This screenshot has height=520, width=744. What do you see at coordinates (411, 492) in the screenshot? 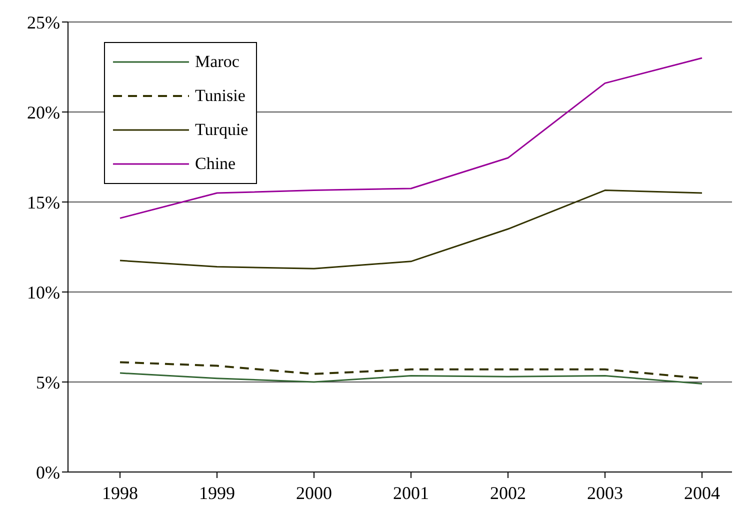
I see `x-tick-label: 2001` at bounding box center [411, 492].